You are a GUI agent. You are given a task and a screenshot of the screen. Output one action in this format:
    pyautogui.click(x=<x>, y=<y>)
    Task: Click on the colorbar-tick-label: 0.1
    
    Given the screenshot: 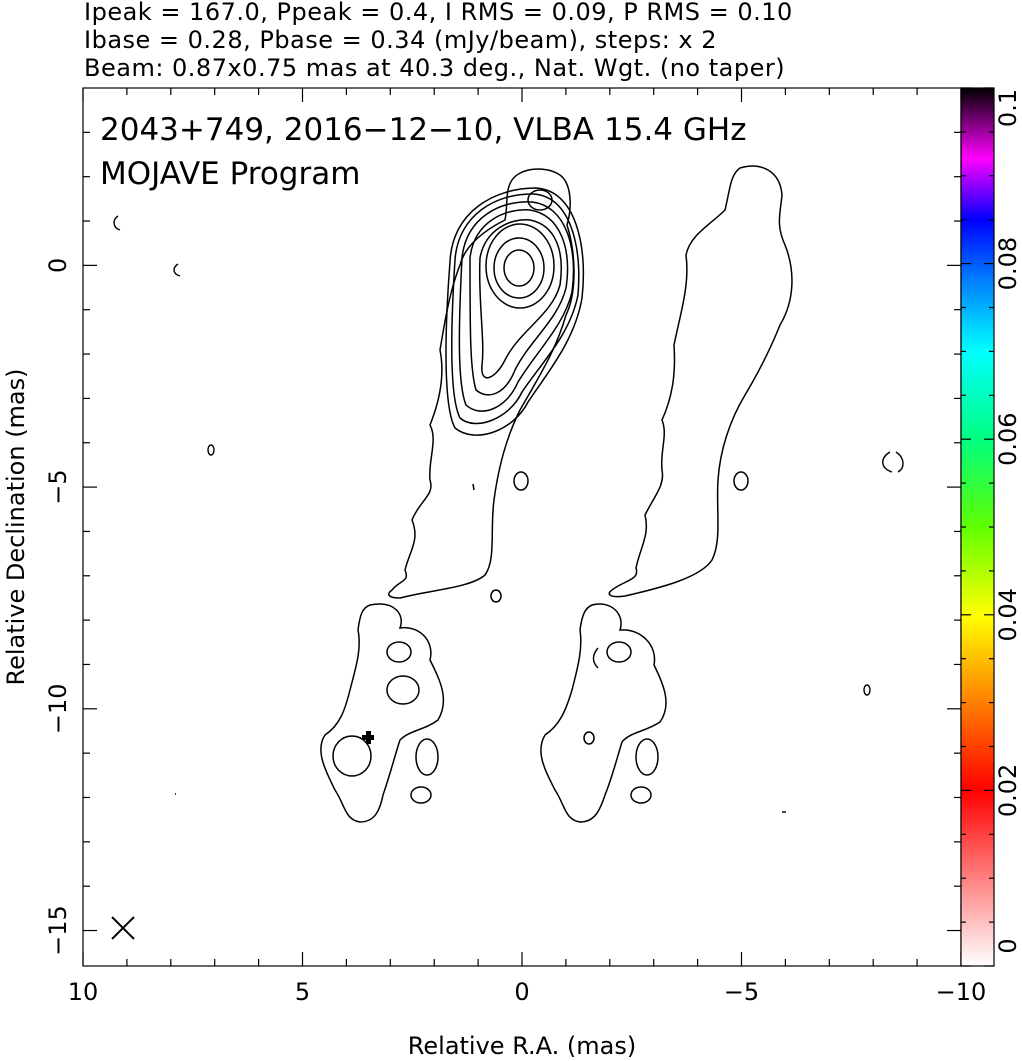 What is the action you would take?
    pyautogui.click(x=1008, y=108)
    